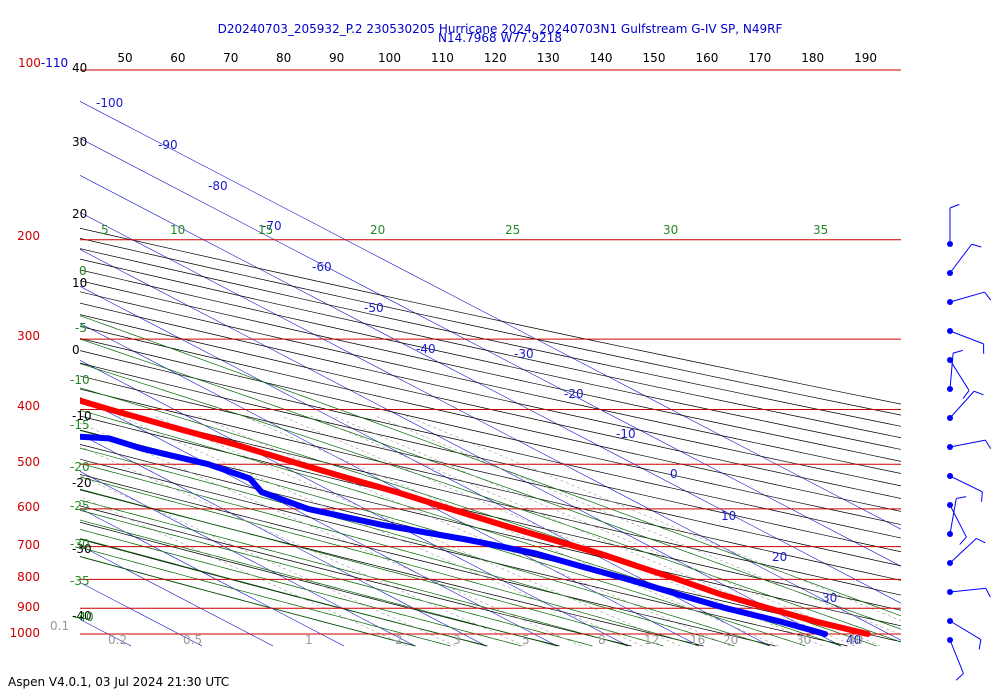  Describe the element at coordinates (79, 214) in the screenshot. I see `height-label: 20` at that location.